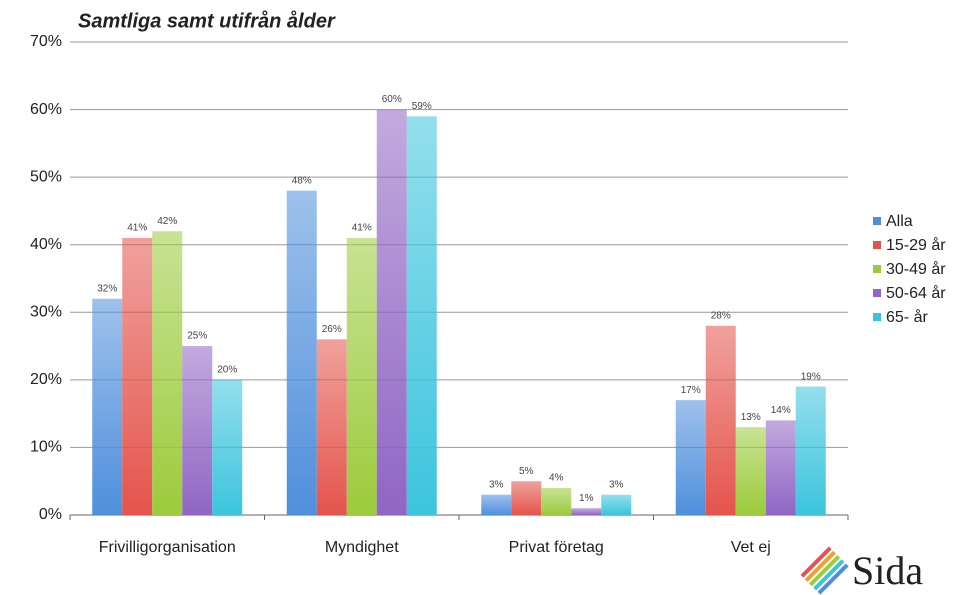 The height and width of the screenshot is (595, 969). I want to click on y-tick-label: 20%, so click(46, 379).